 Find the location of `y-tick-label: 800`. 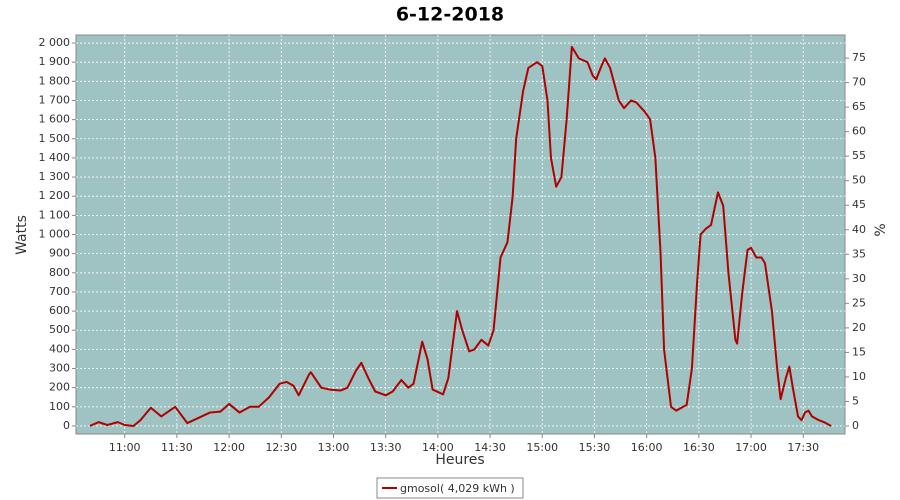

y-tick-label: 800 is located at coordinates (59, 272).